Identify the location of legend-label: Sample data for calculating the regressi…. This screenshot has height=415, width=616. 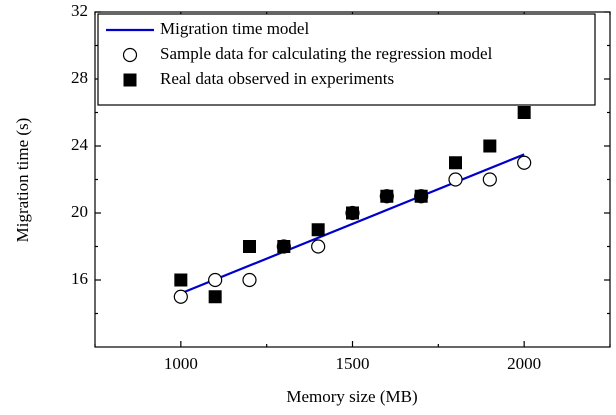
(326, 53).